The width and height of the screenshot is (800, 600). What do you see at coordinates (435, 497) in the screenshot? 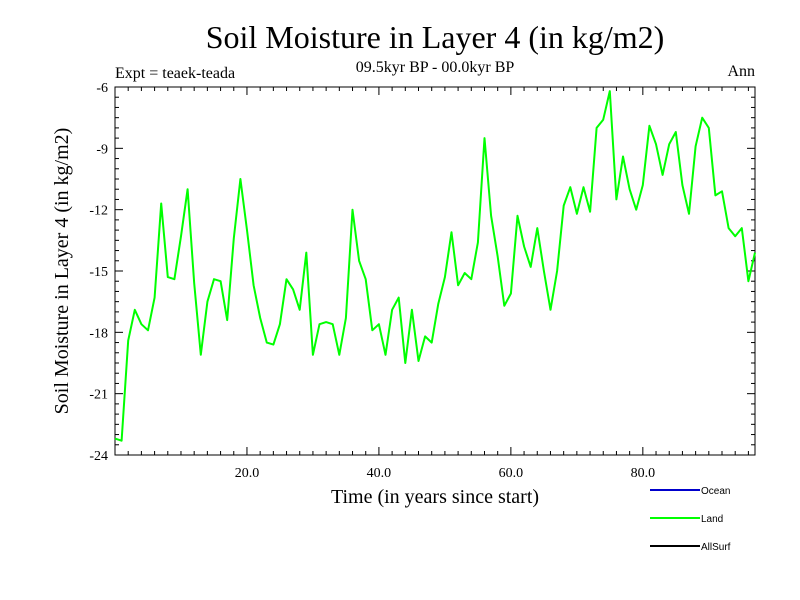
I see `x-axis-label: Time (in years since start)` at bounding box center [435, 497].